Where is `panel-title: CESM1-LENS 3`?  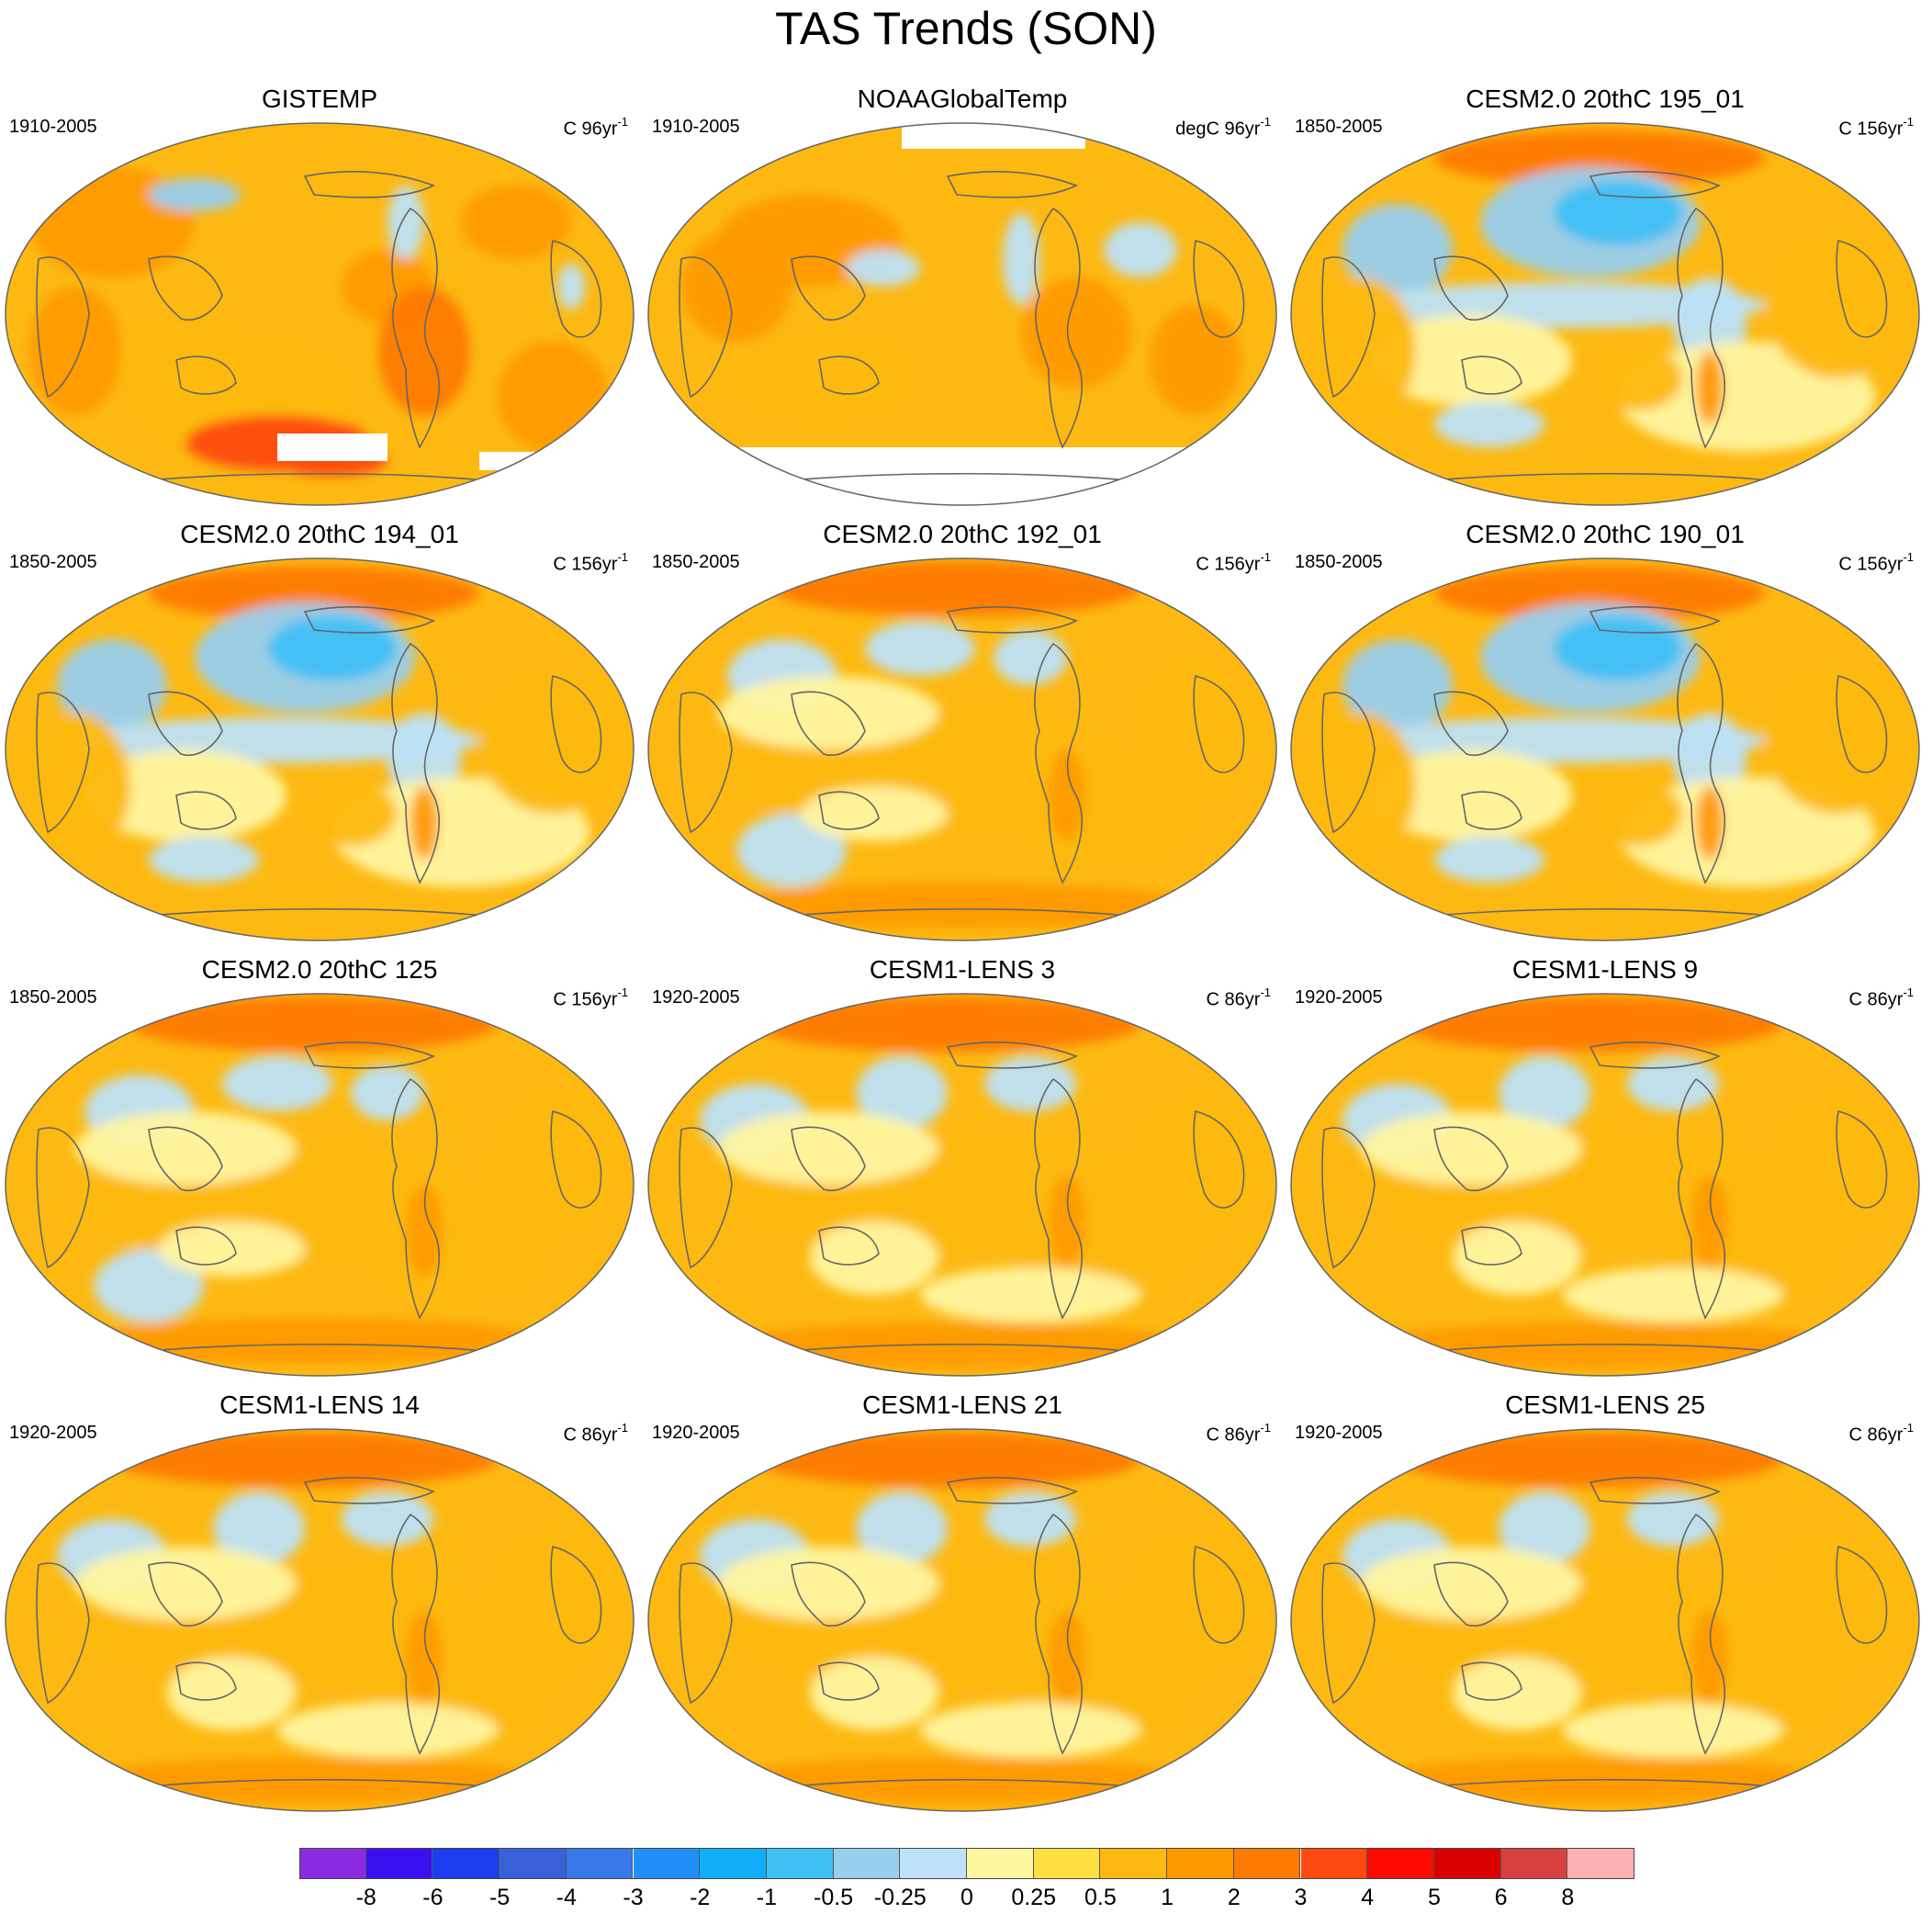 panel-title: CESM1-LENS 3 is located at coordinates (963, 969).